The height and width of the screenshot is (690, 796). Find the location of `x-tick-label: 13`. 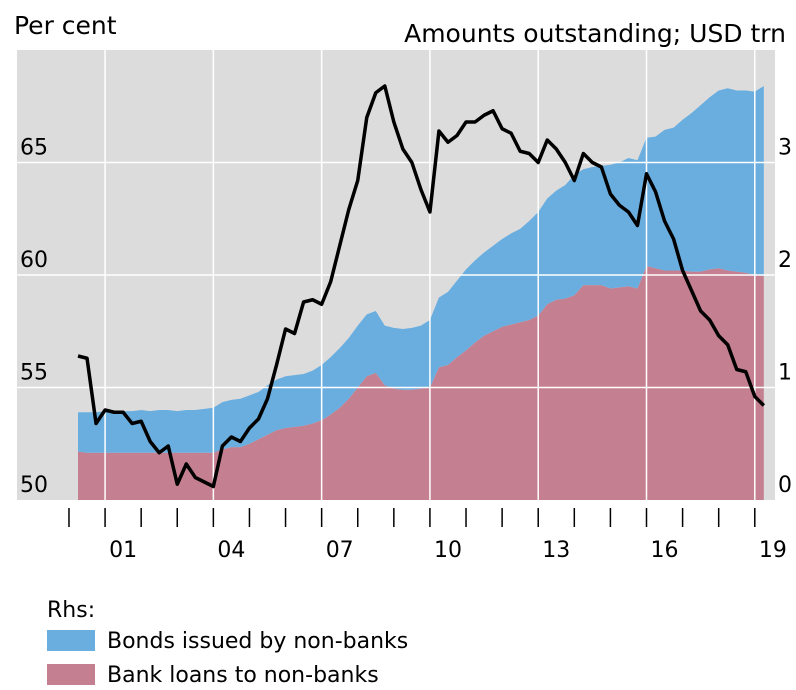

x-tick-label: 13 is located at coordinates (556, 550).